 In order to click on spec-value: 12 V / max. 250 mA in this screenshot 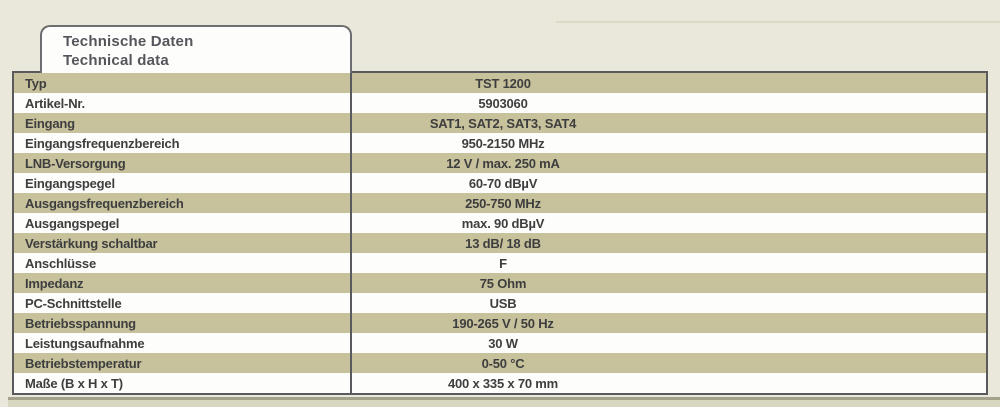, I will do `click(503, 163)`.